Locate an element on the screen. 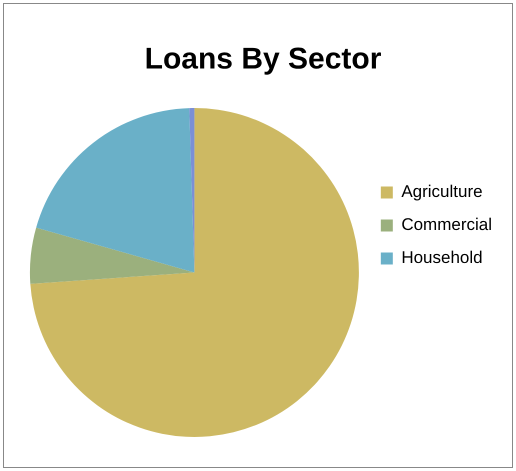 Image resolution: width=516 pixels, height=471 pixels. chart-title: Loans By Sector is located at coordinates (263, 59).